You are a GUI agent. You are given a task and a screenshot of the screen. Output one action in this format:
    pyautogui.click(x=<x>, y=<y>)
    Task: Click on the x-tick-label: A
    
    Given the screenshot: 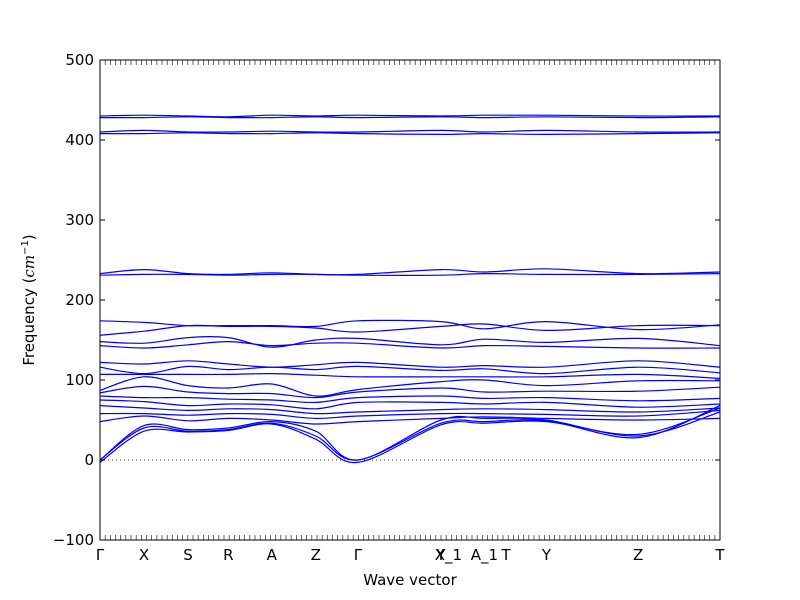 What is the action you would take?
    pyautogui.click(x=272, y=555)
    